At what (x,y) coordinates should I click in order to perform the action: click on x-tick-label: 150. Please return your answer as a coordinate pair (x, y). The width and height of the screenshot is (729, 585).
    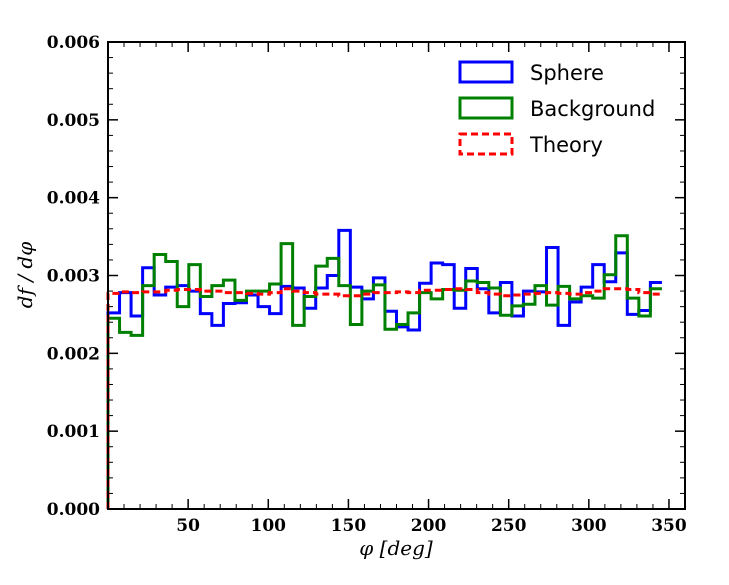
    Looking at the image, I should click on (349, 526).